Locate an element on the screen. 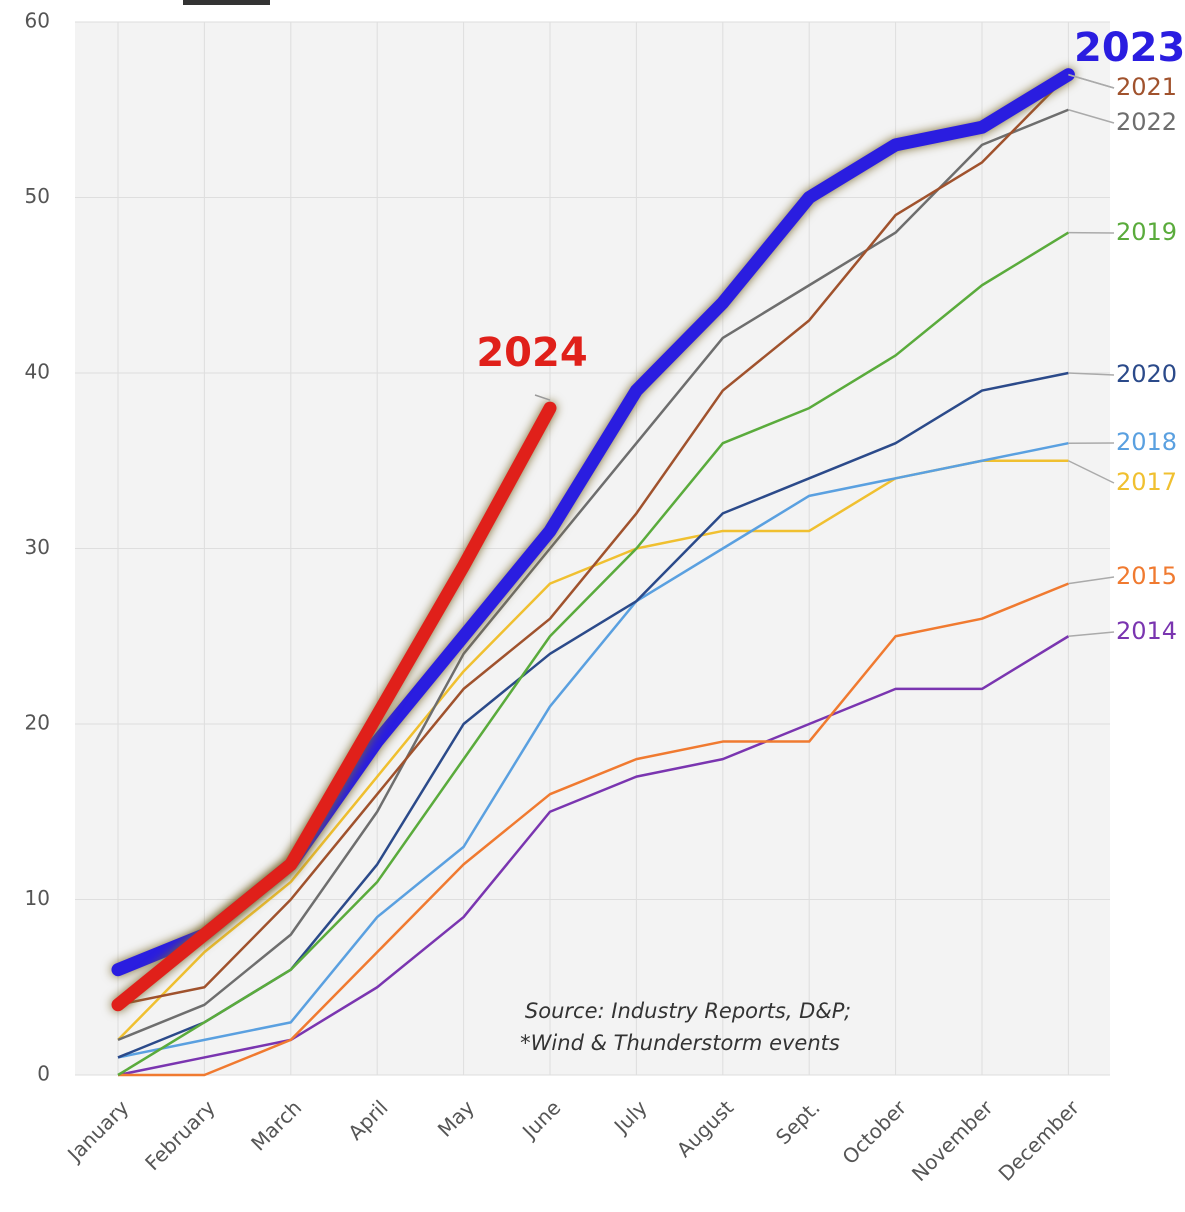  x-tick-label: November is located at coordinates (952, 1140).